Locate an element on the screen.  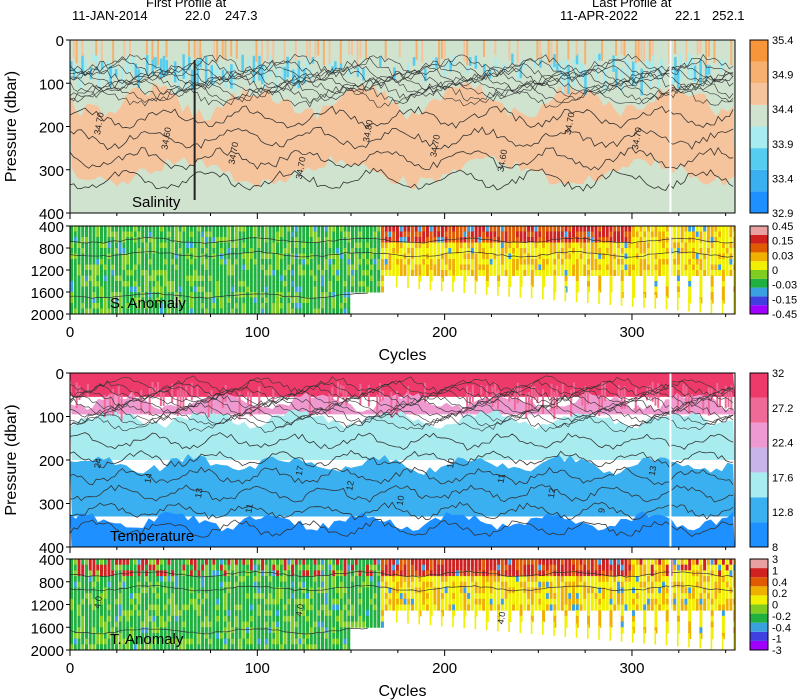
salinity-fresh-streak is located at coordinates (672, 76).